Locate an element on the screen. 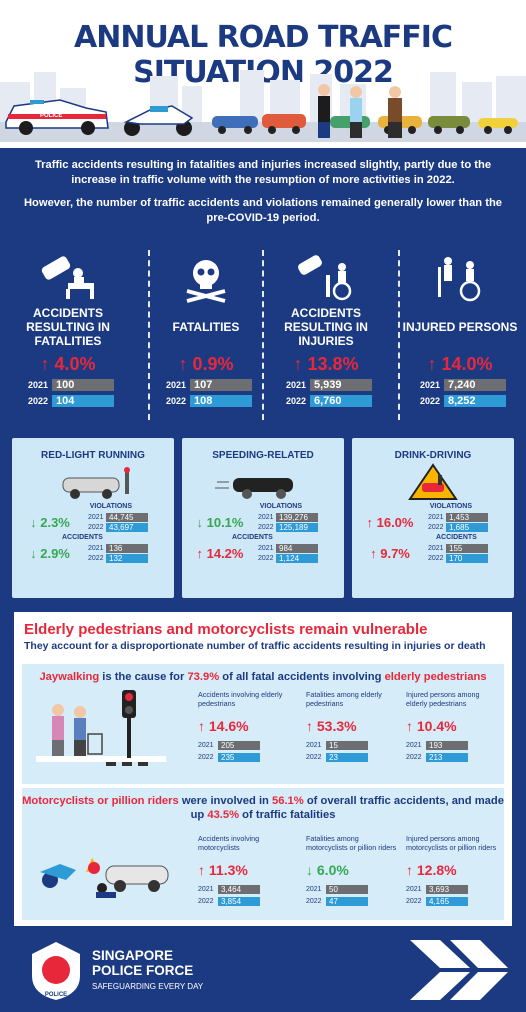 This screenshot has width=526, height=1012. stat-fatalities: FATALITIES ↑ 0.9% 2021 107 2022 108 is located at coordinates (206, 336).